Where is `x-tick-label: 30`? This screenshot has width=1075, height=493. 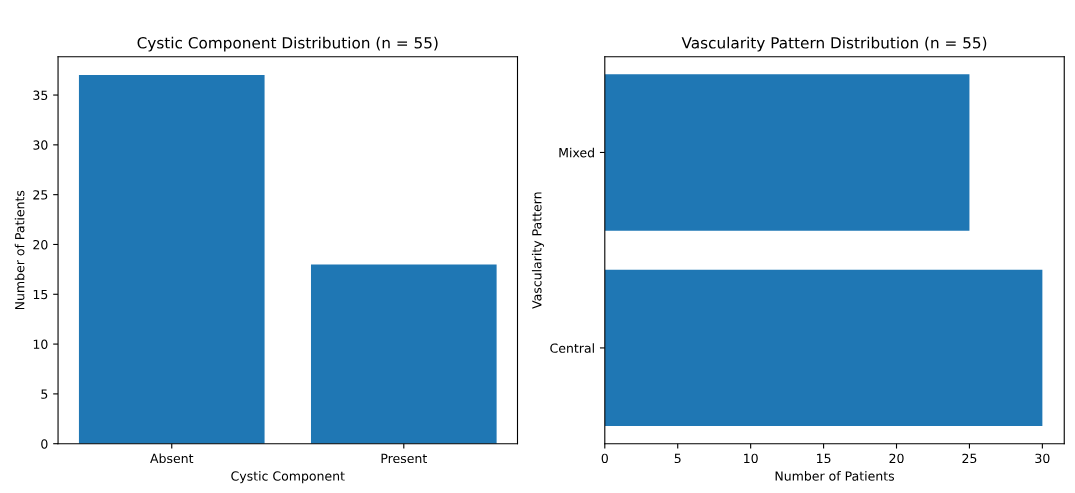
x-tick-label: 30 is located at coordinates (1042, 458).